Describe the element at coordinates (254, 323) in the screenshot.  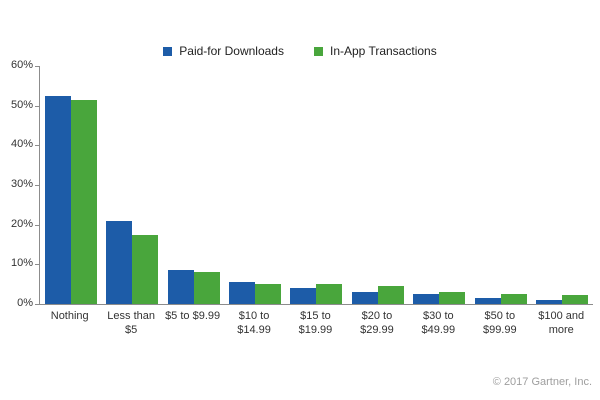
I see `x-axis-category-label: $10 to $14.99` at that location.